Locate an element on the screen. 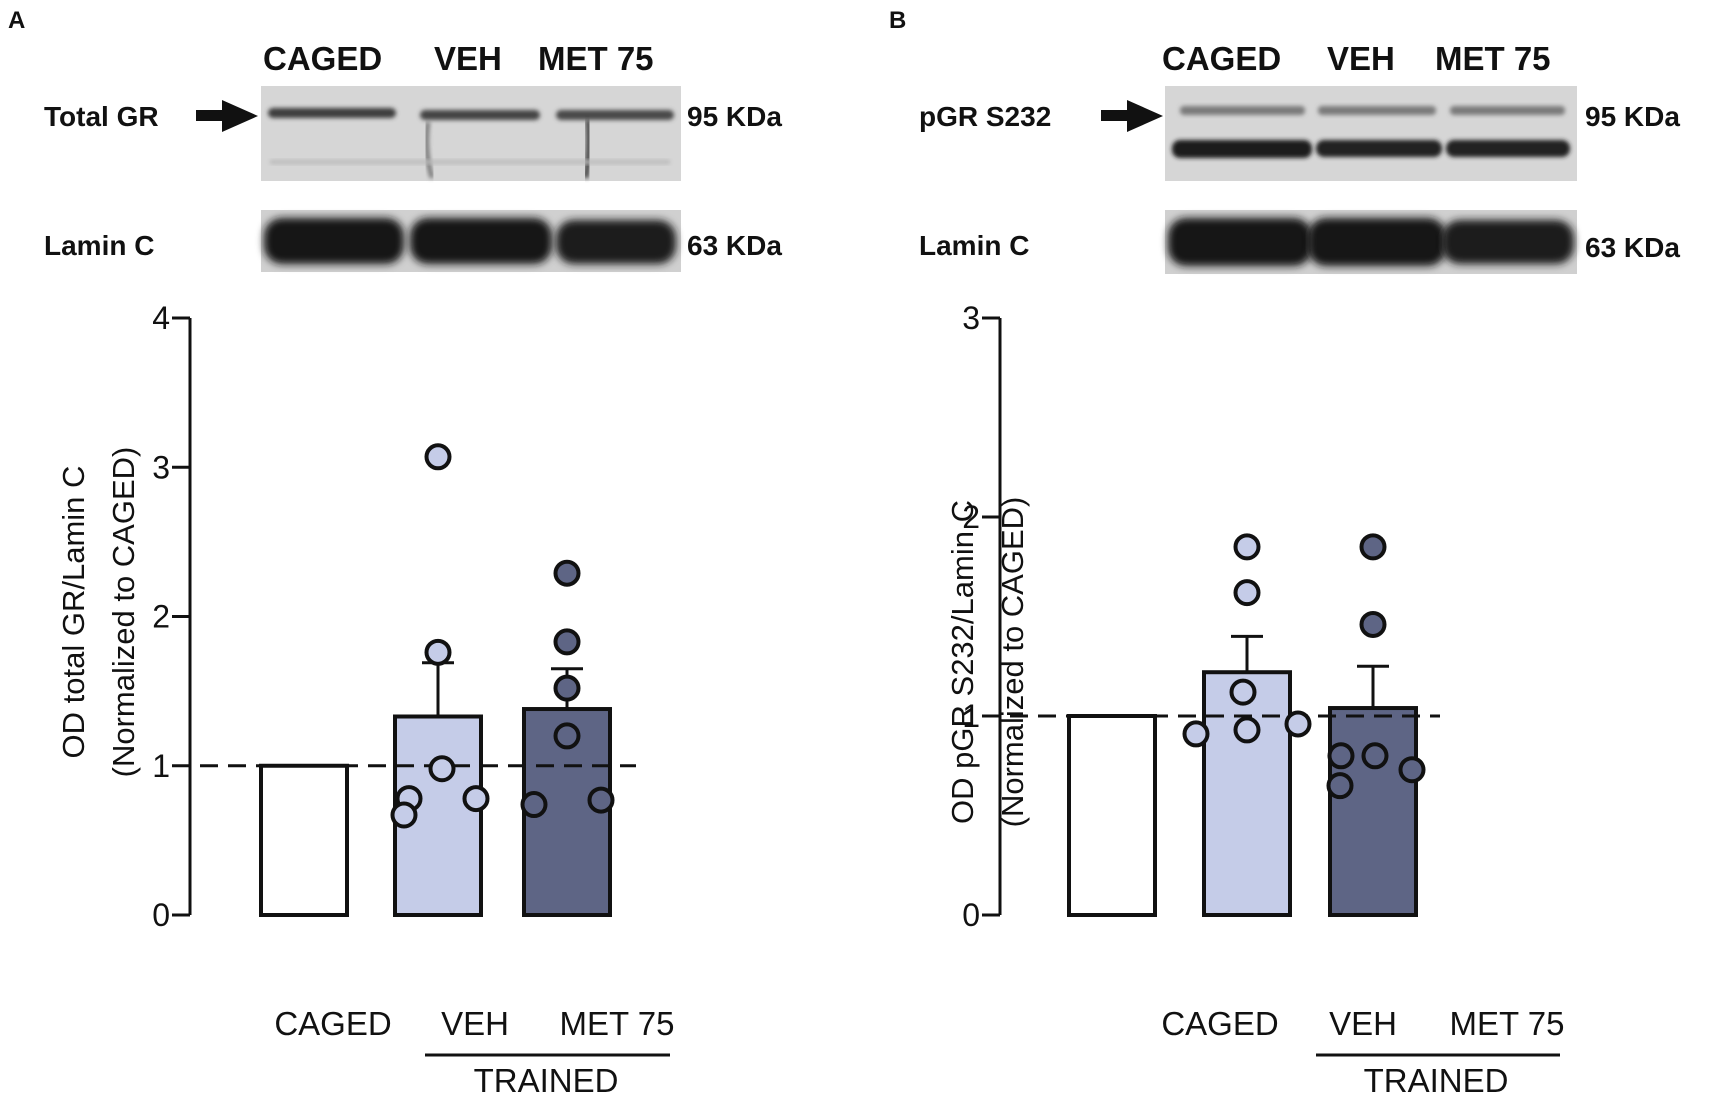 The width and height of the screenshot is (1713, 1101). chart-b-xlabel-met75: MET 75 is located at coordinates (1507, 1023).